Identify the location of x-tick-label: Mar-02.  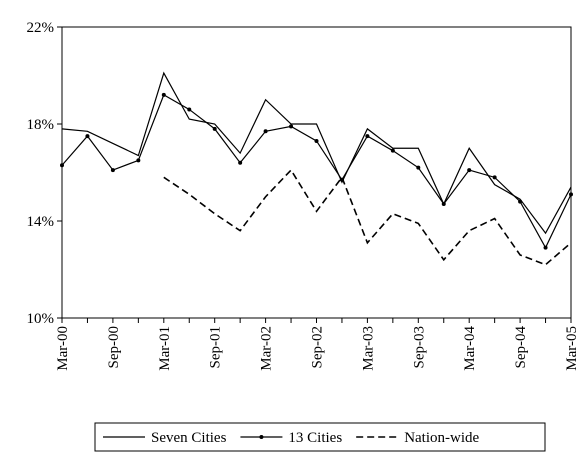
(267, 348).